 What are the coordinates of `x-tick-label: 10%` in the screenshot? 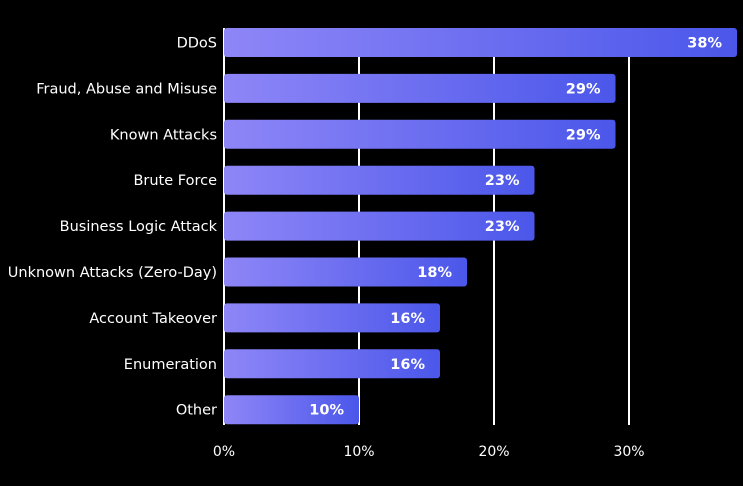 It's located at (358, 452).